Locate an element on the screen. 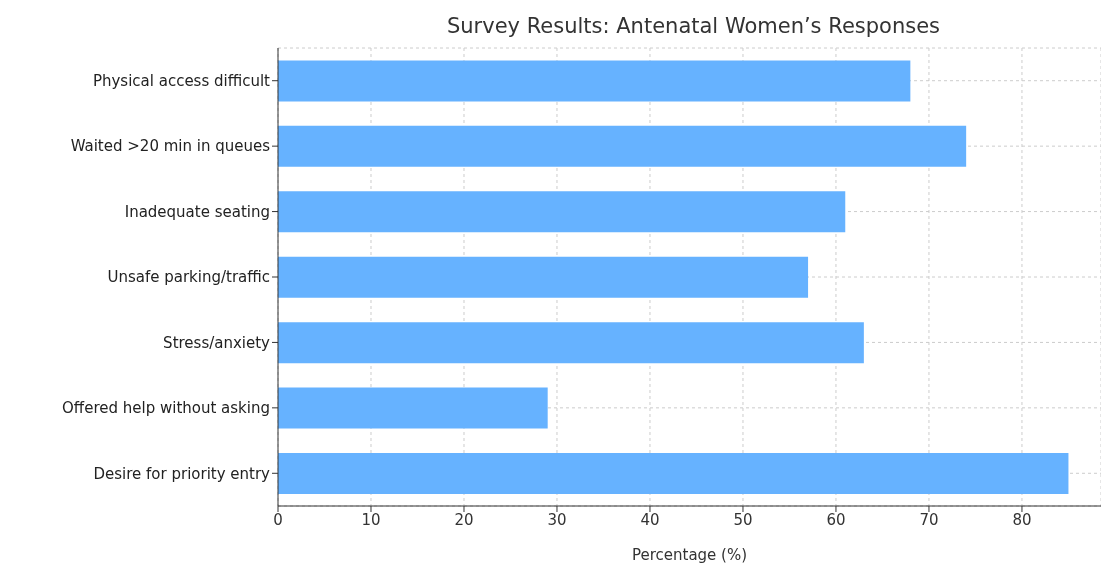 The image size is (1109, 571). y-tick-label: Waited >20 min in queues is located at coordinates (170, 146).